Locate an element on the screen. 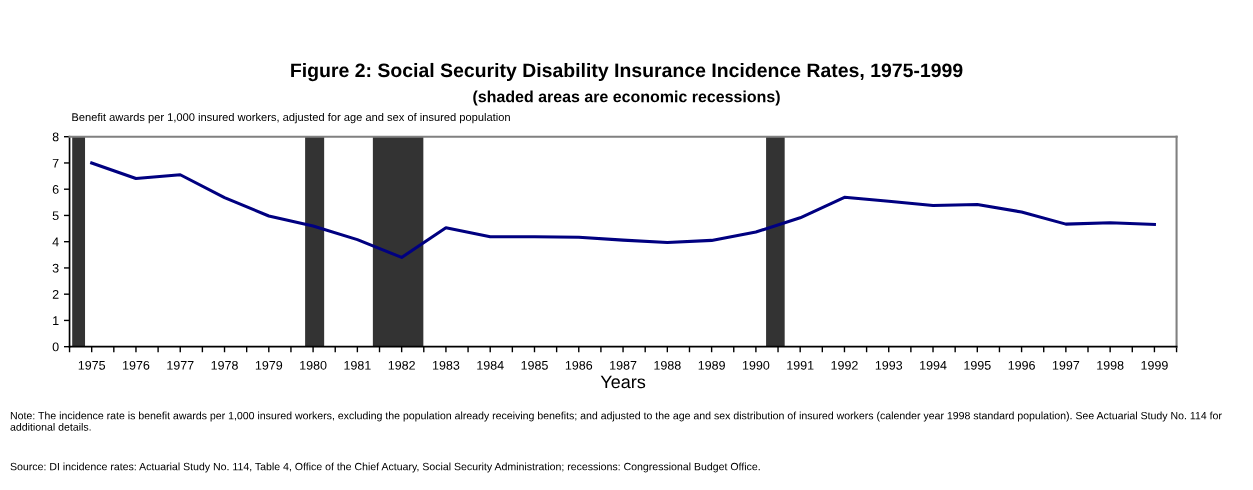  x-tick-label: 1993 is located at coordinates (889, 365).